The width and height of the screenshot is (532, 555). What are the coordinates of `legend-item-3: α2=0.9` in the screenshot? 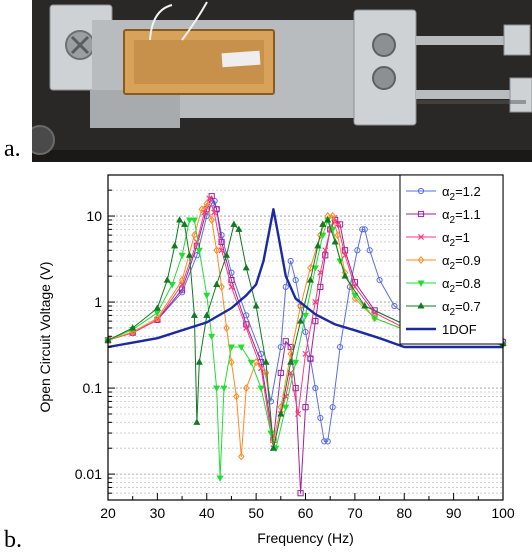 It's located at (443, 262).